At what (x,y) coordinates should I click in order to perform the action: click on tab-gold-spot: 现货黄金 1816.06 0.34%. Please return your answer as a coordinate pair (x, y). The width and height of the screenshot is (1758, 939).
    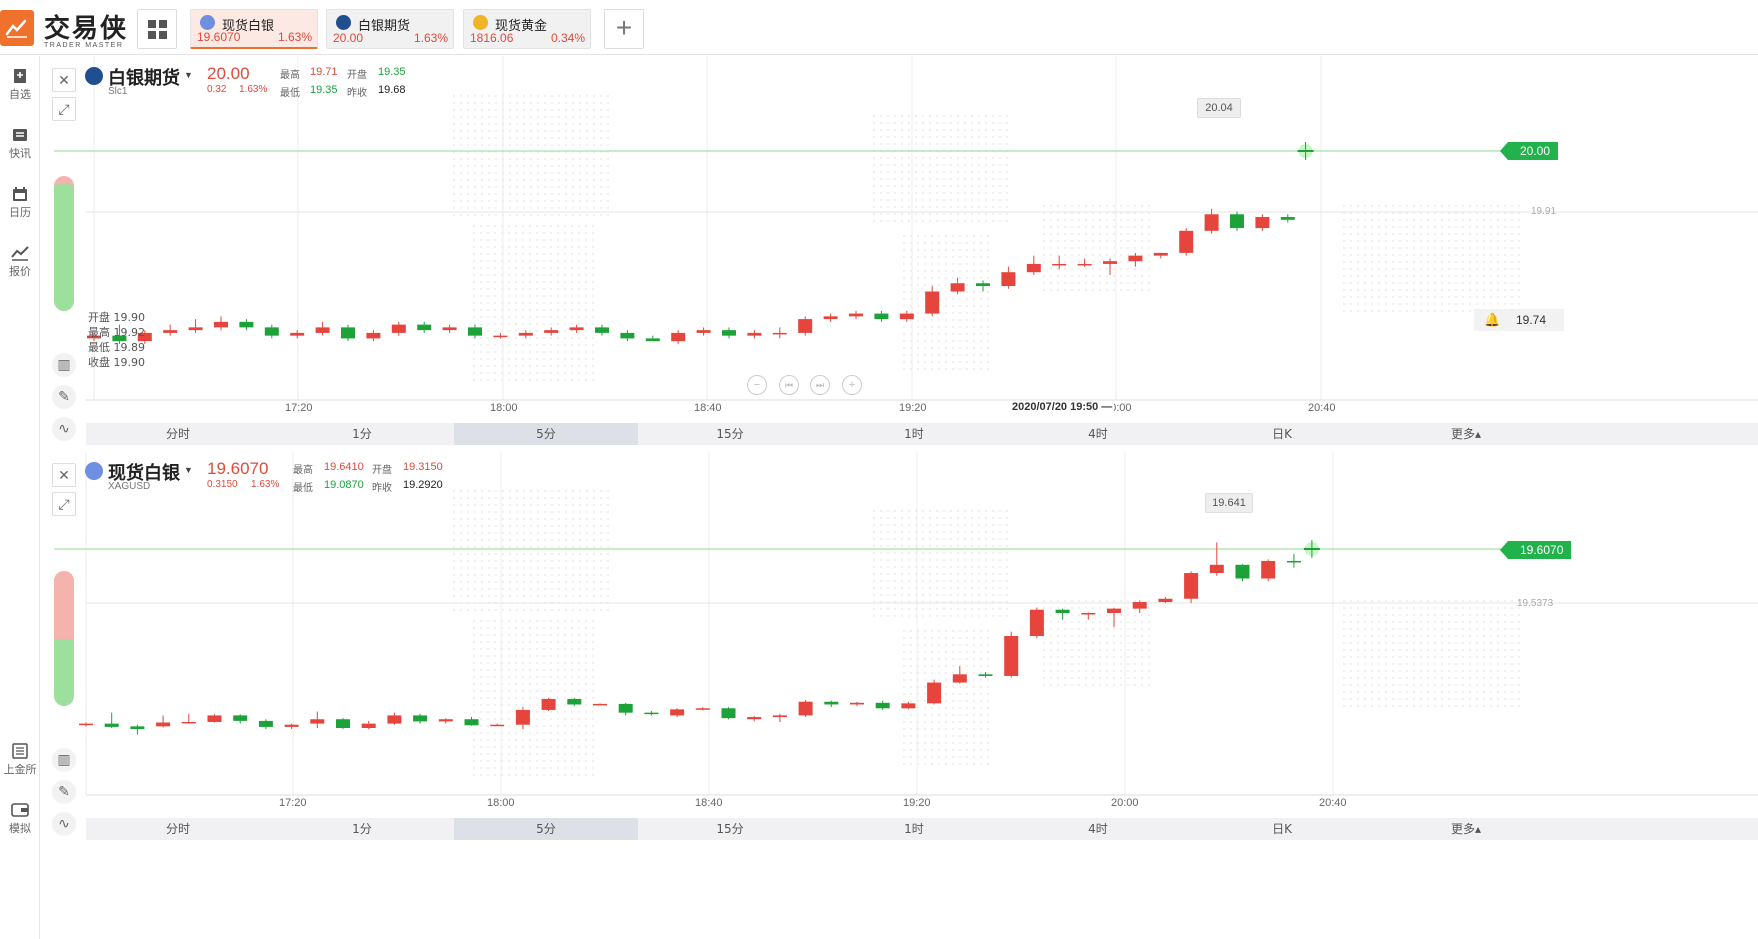
    Looking at the image, I should click on (527, 29).